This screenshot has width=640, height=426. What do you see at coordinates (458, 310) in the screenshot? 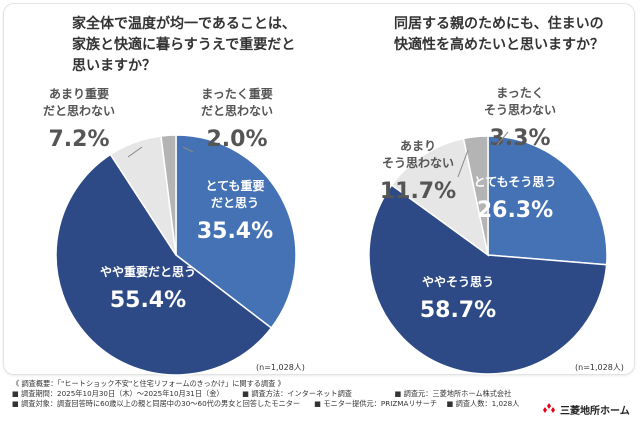
I see `slice-value: 58.7%` at bounding box center [458, 310].